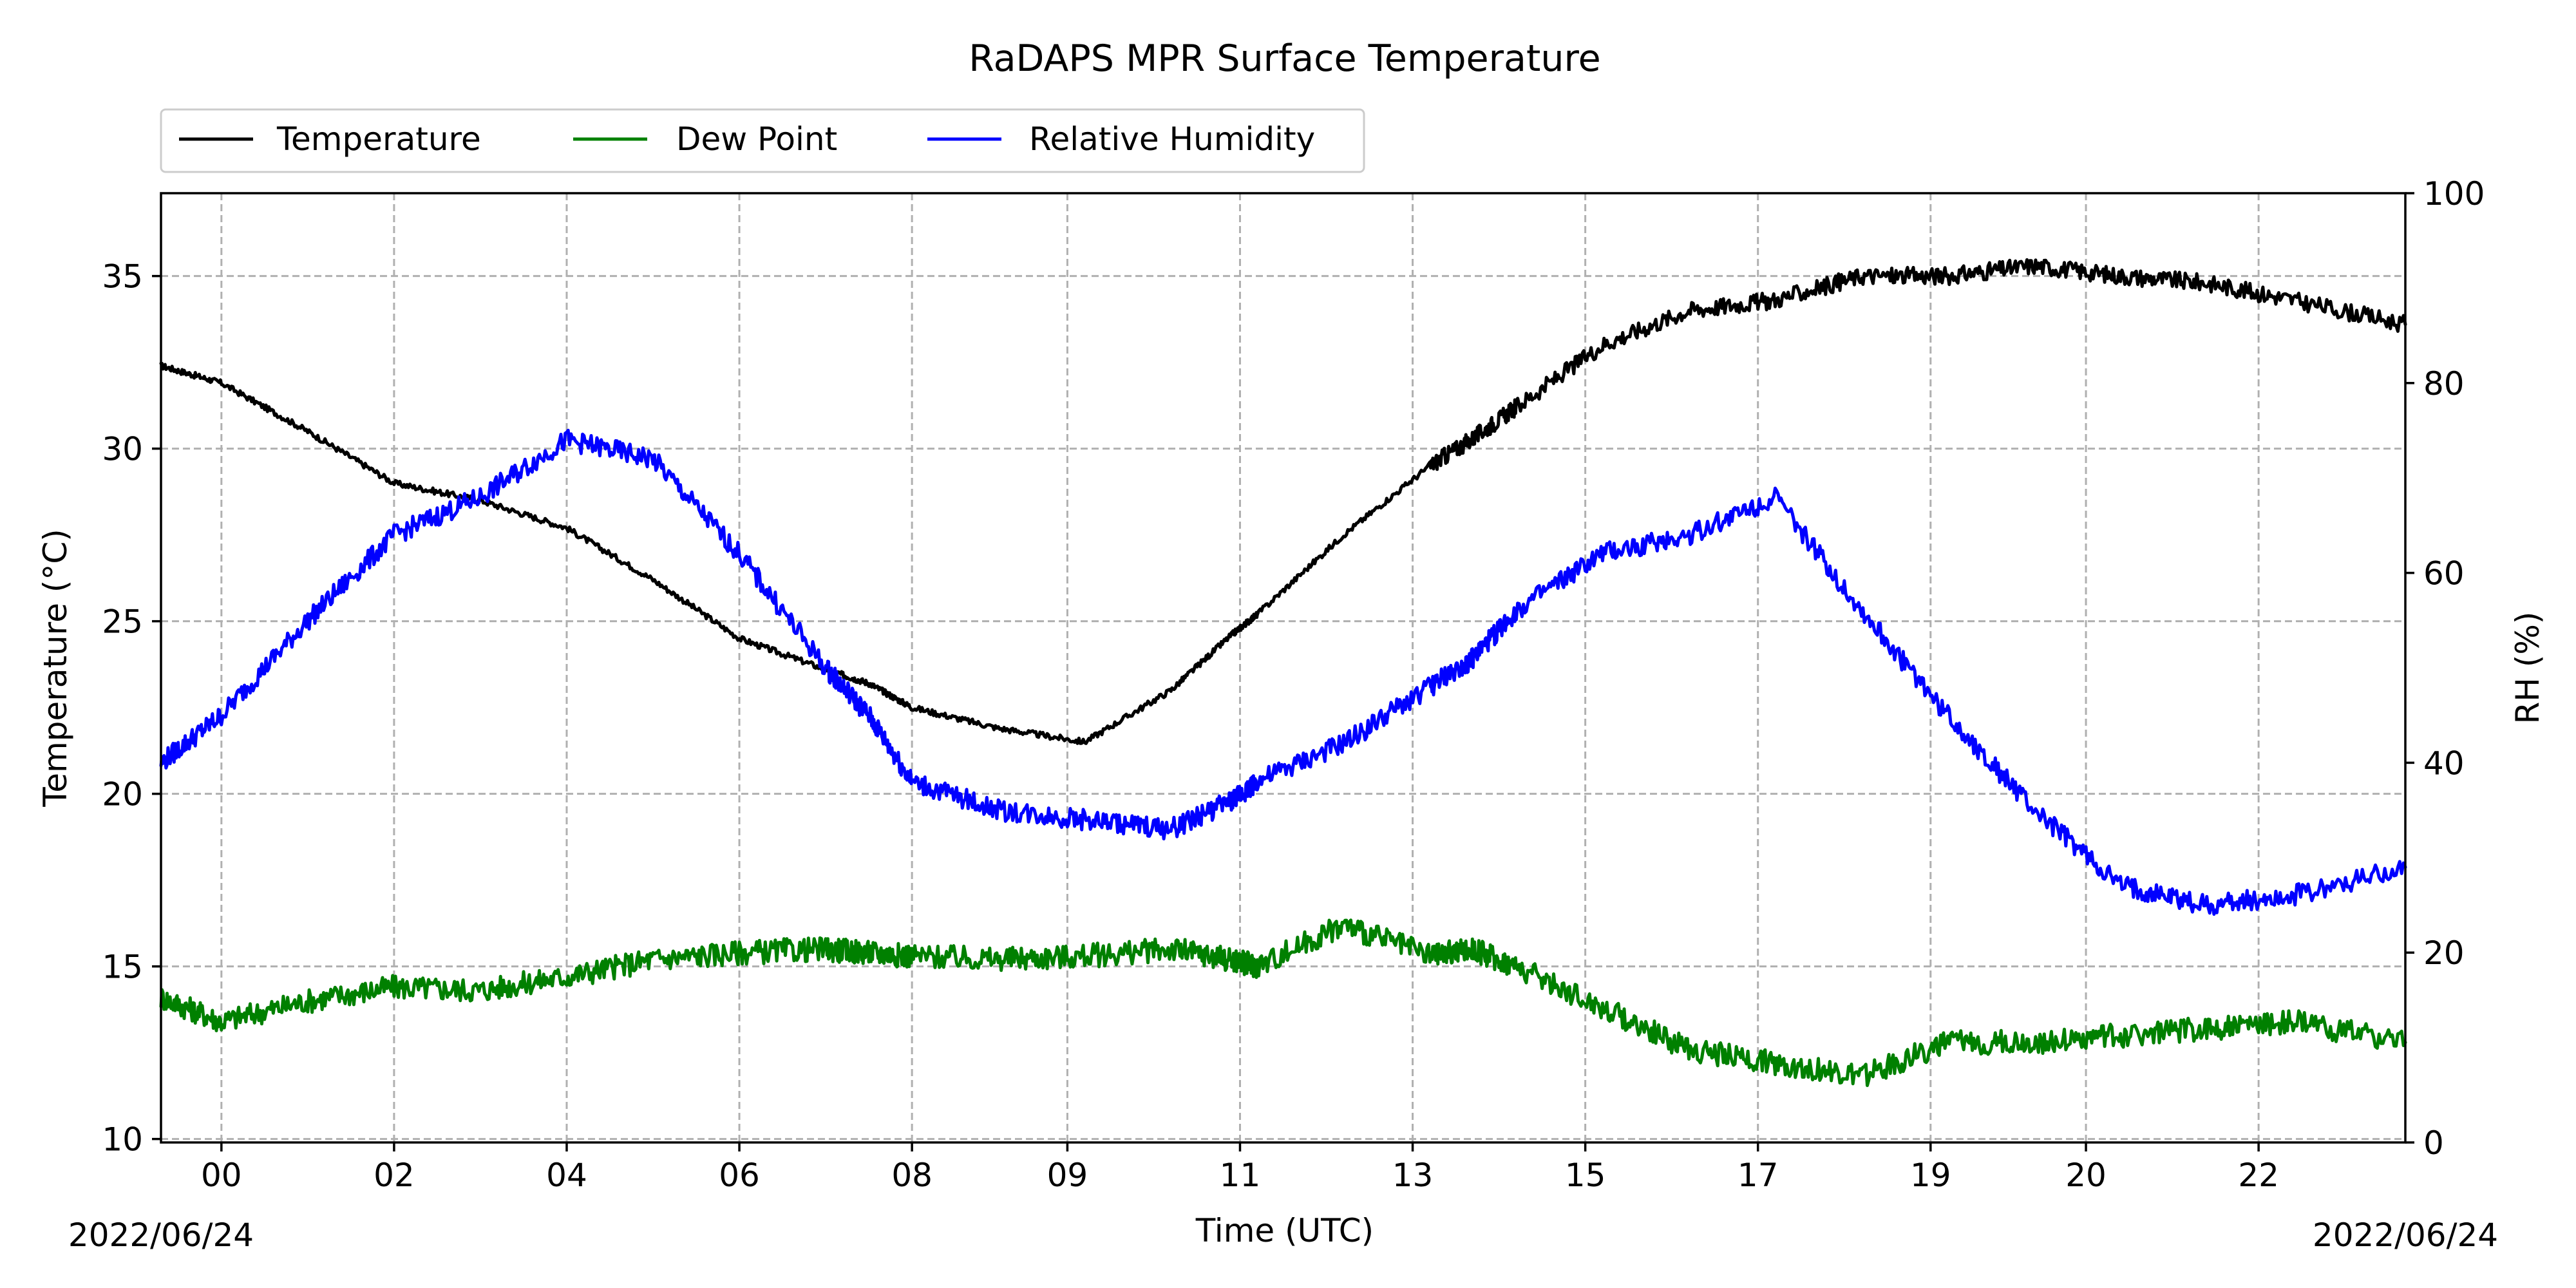 Image resolution: width=2576 pixels, height=1288 pixels. I want to click on y-axis-left-label: Temperature (°C), so click(56, 668).